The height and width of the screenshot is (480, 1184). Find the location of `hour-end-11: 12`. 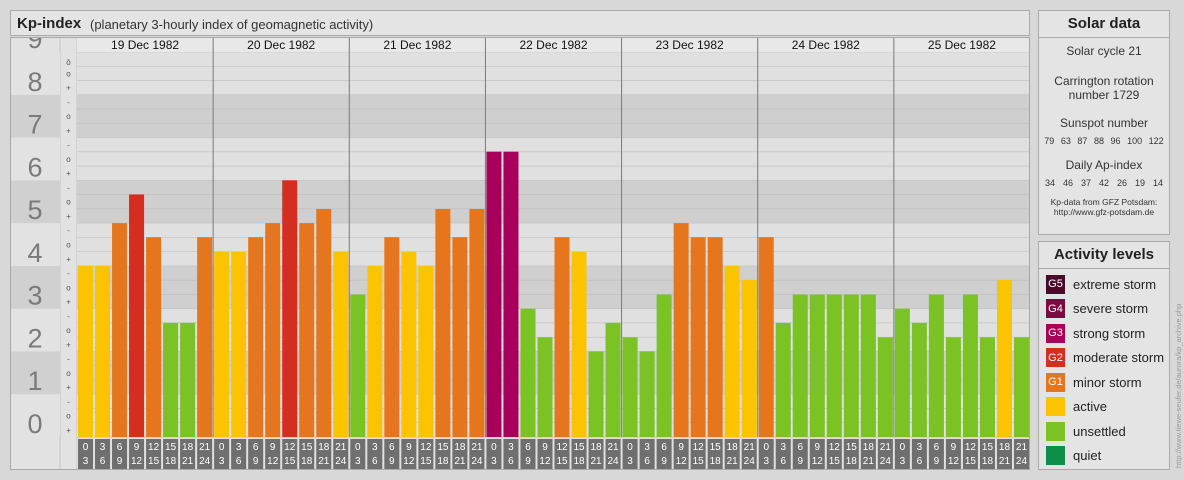

hour-end-11: 12 is located at coordinates (273, 461).